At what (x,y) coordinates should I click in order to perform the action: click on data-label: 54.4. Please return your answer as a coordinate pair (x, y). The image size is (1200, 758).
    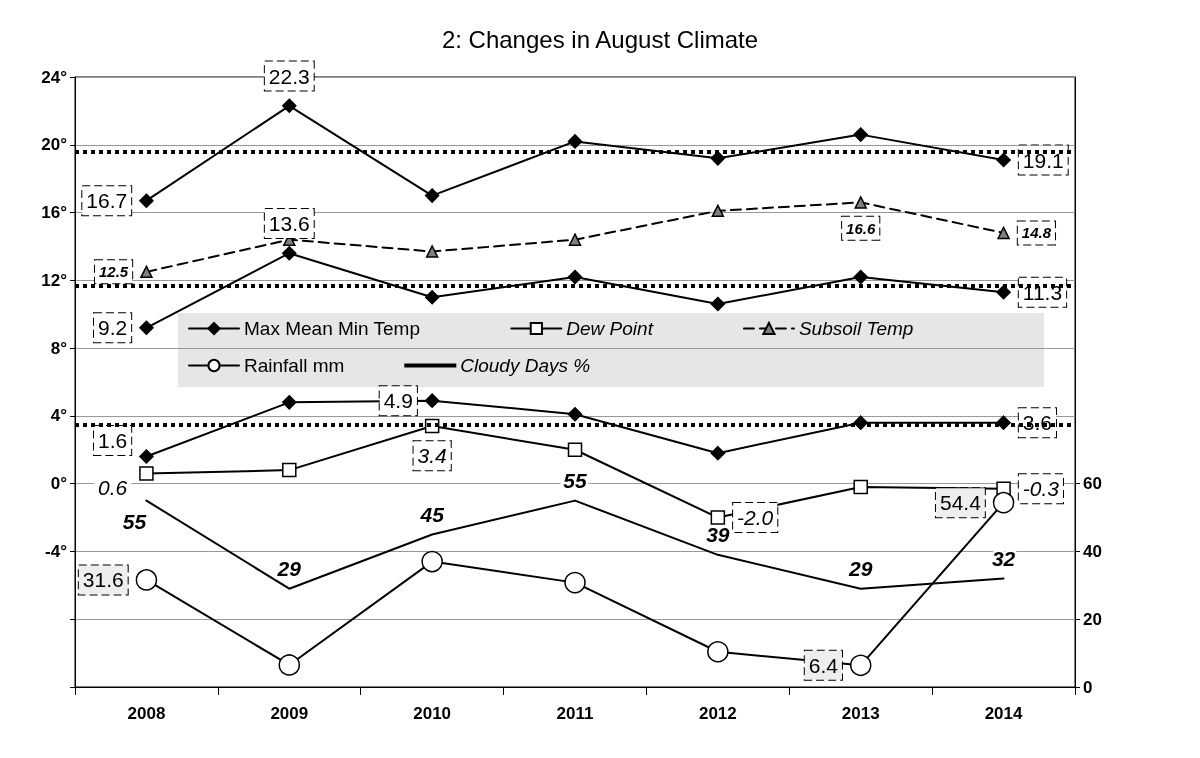
    Looking at the image, I should click on (960, 503).